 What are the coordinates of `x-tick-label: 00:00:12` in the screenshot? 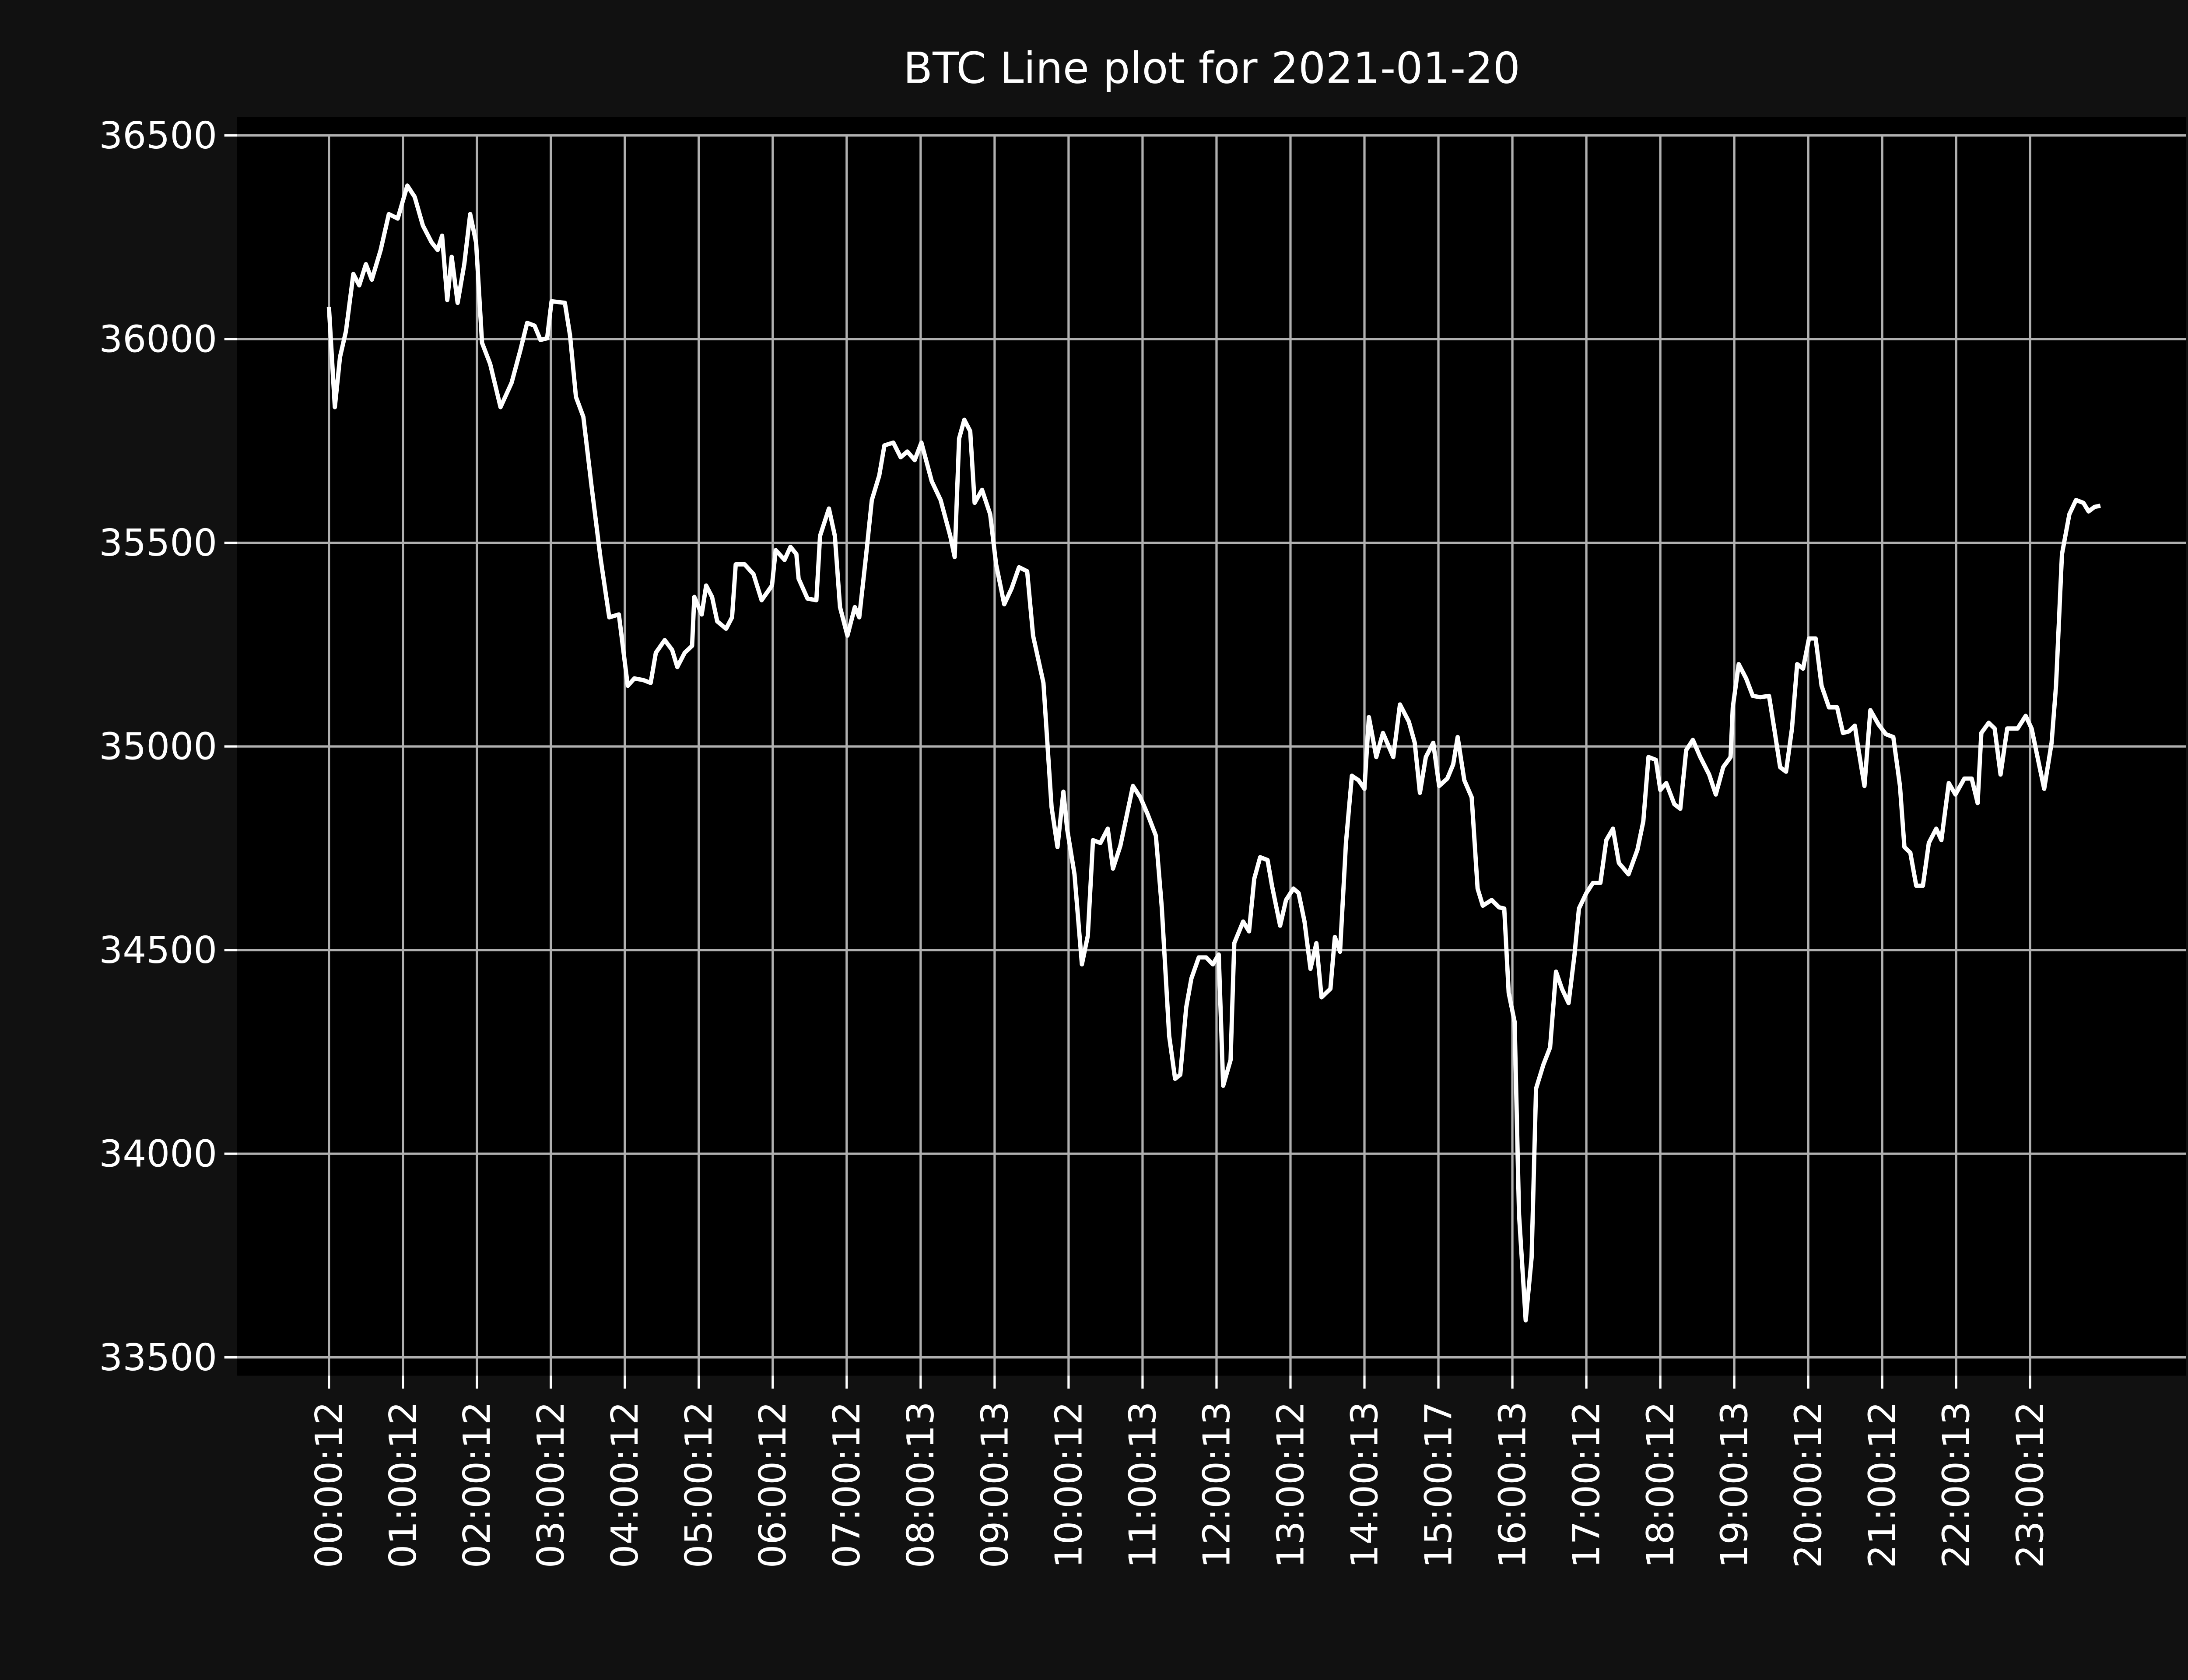 It's located at (330, 1484).